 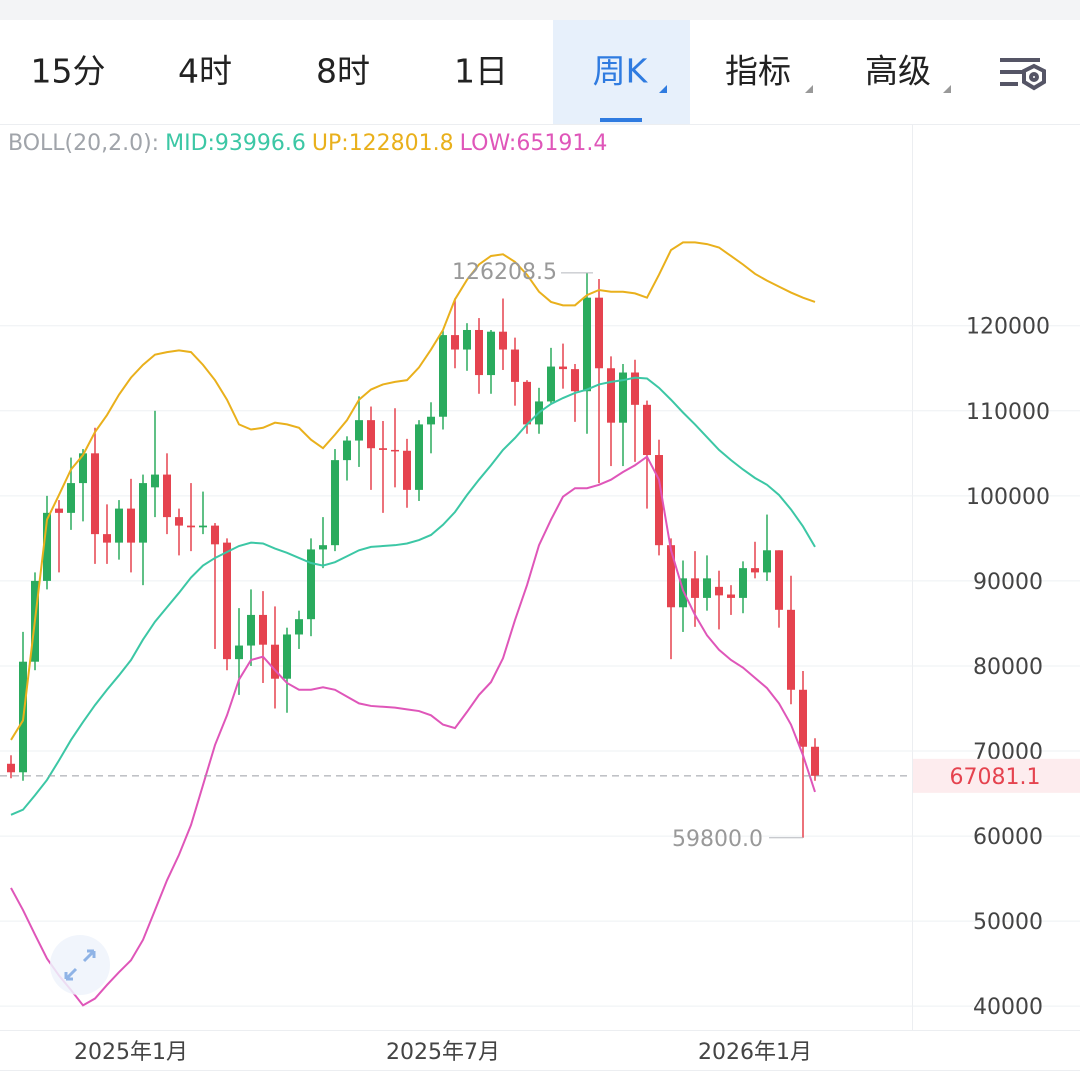 What do you see at coordinates (383, 143) in the screenshot?
I see `legend-entry: UP:122801.8` at bounding box center [383, 143].